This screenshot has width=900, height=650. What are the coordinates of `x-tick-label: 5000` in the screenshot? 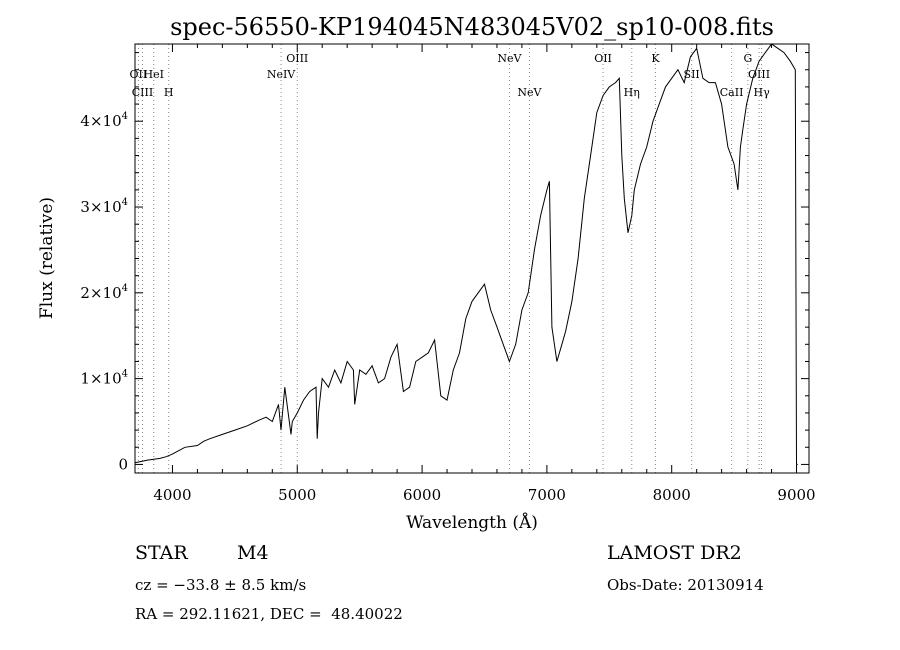 It's located at (297, 495).